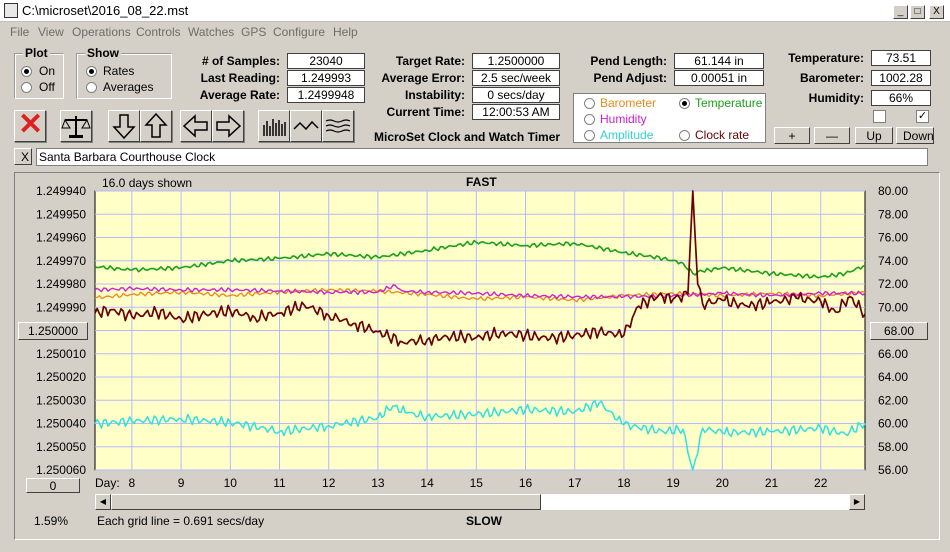 This screenshot has width=950, height=552. What do you see at coordinates (107, 483) in the screenshot?
I see `x-axis-label: Day:` at bounding box center [107, 483].